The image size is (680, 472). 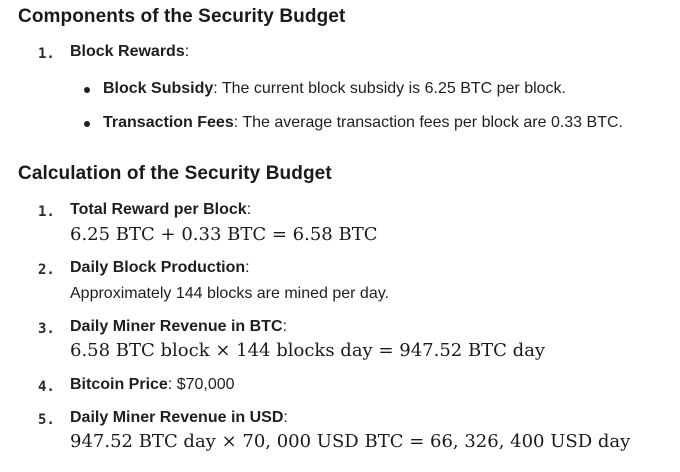 What do you see at coordinates (168, 122) in the screenshot?
I see `bullet-term: Transaction Fees` at bounding box center [168, 122].